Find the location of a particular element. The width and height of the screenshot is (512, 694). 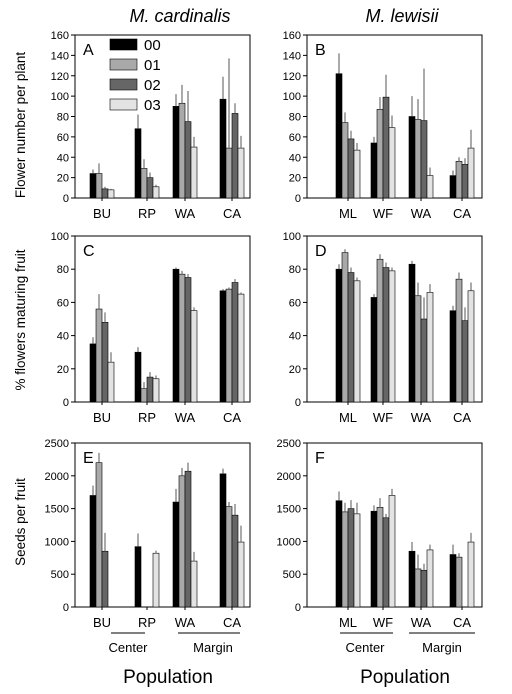

y-tick-label: 2500 is located at coordinates (57, 444).